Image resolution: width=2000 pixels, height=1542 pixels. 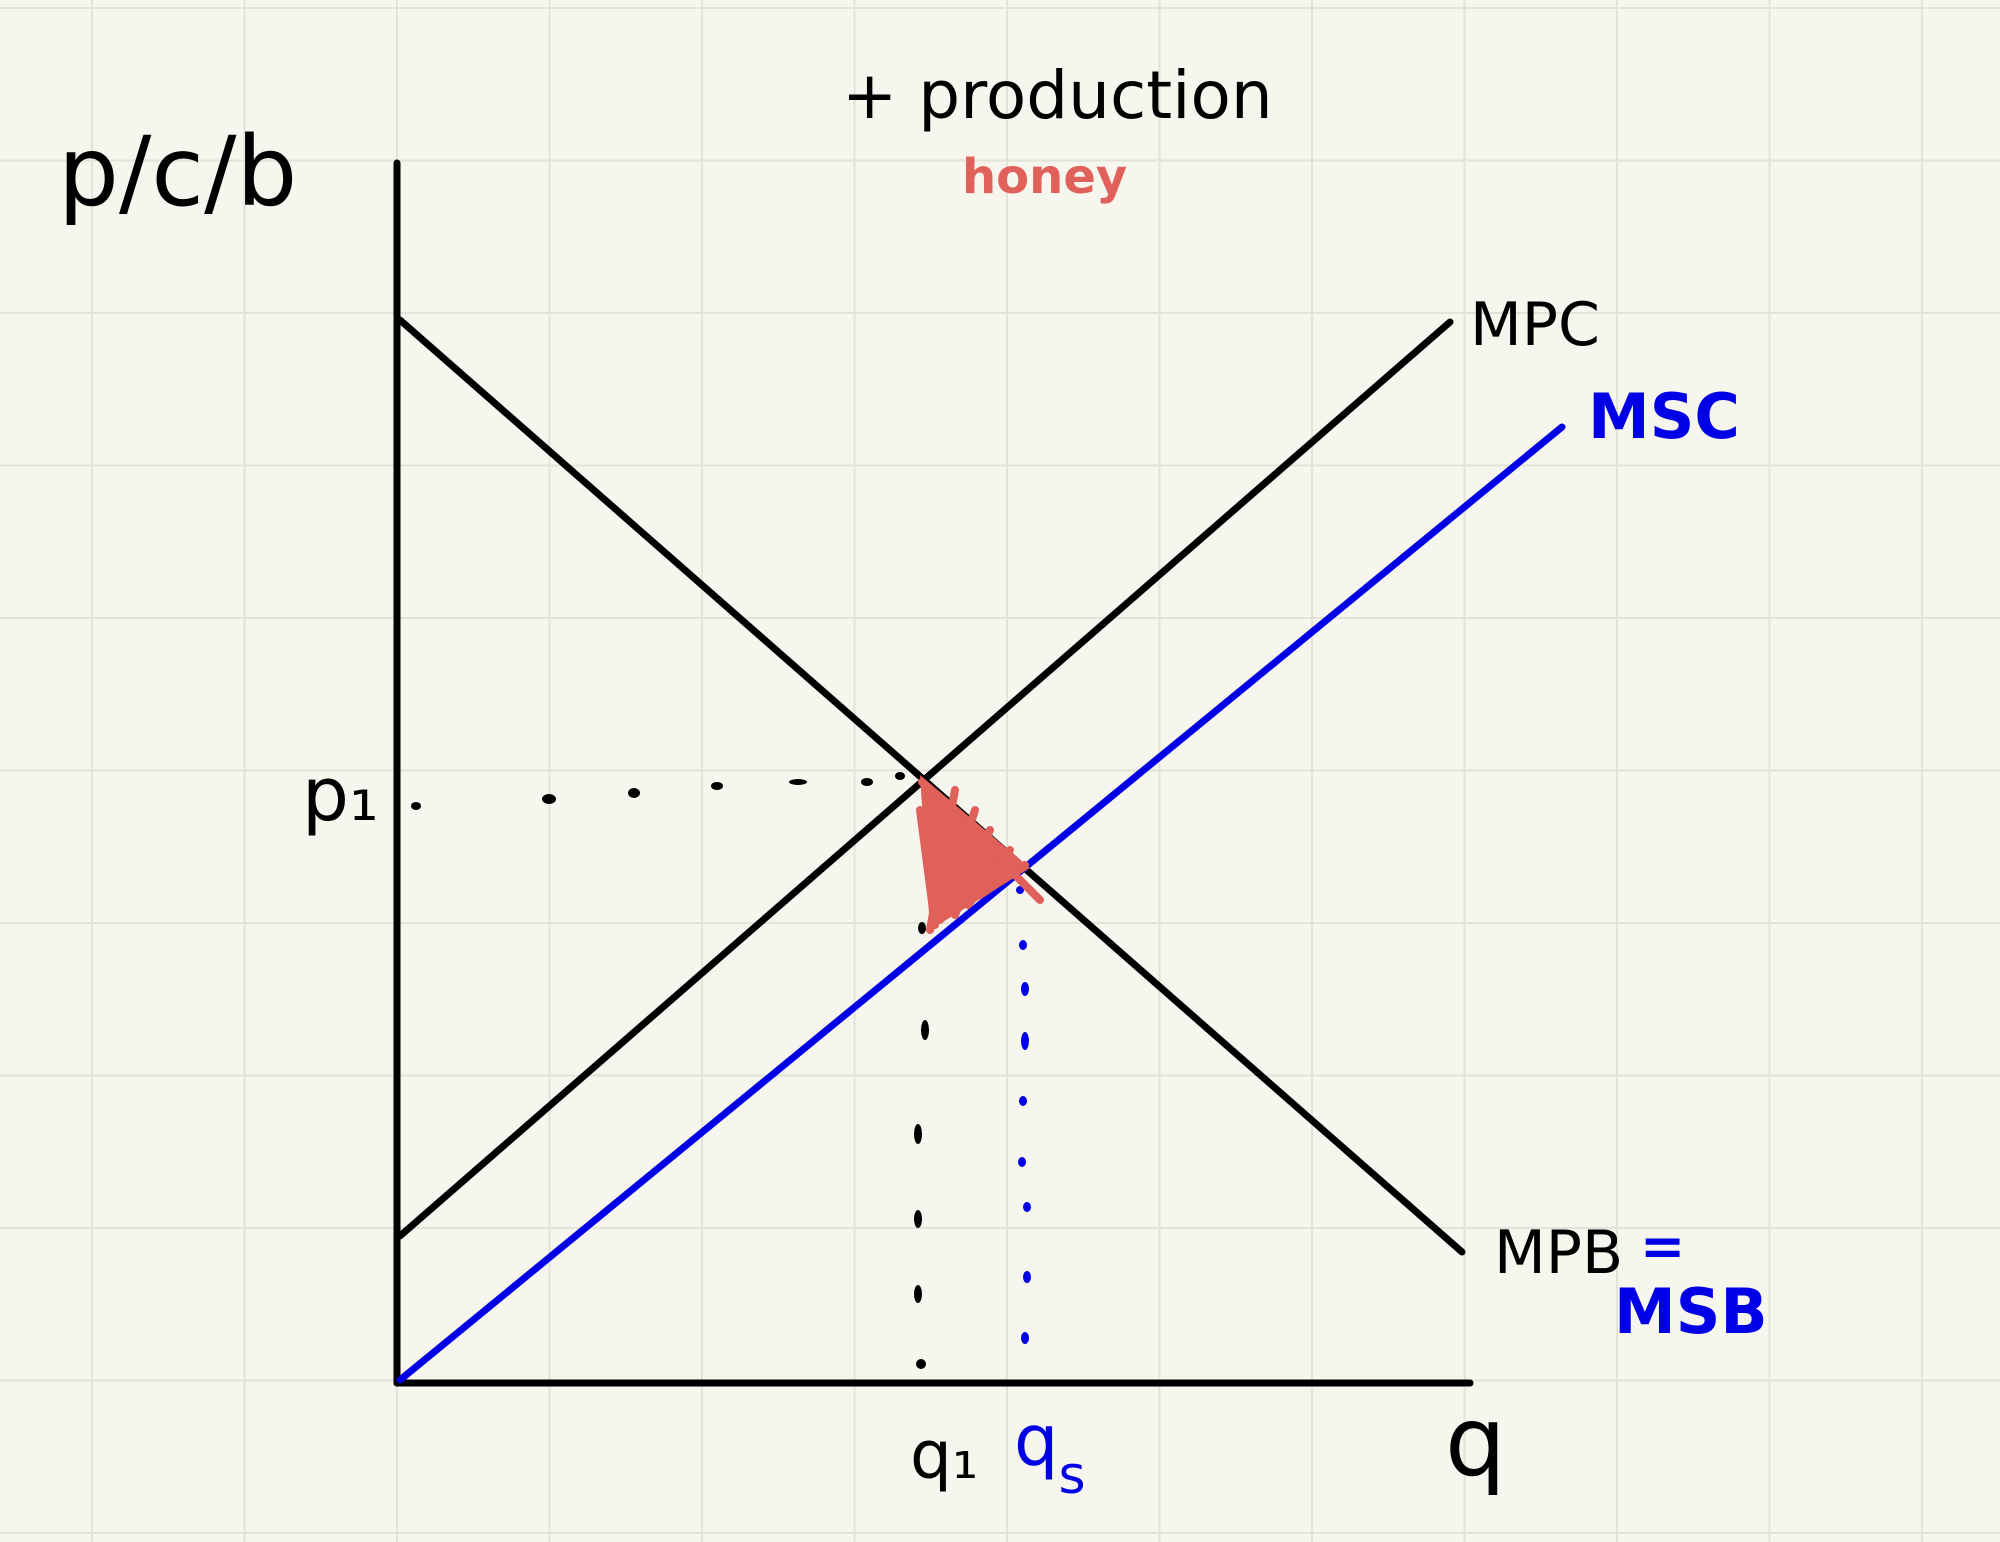 What do you see at coordinates (1691, 1311) in the screenshot?
I see `msb-label: MSB` at bounding box center [1691, 1311].